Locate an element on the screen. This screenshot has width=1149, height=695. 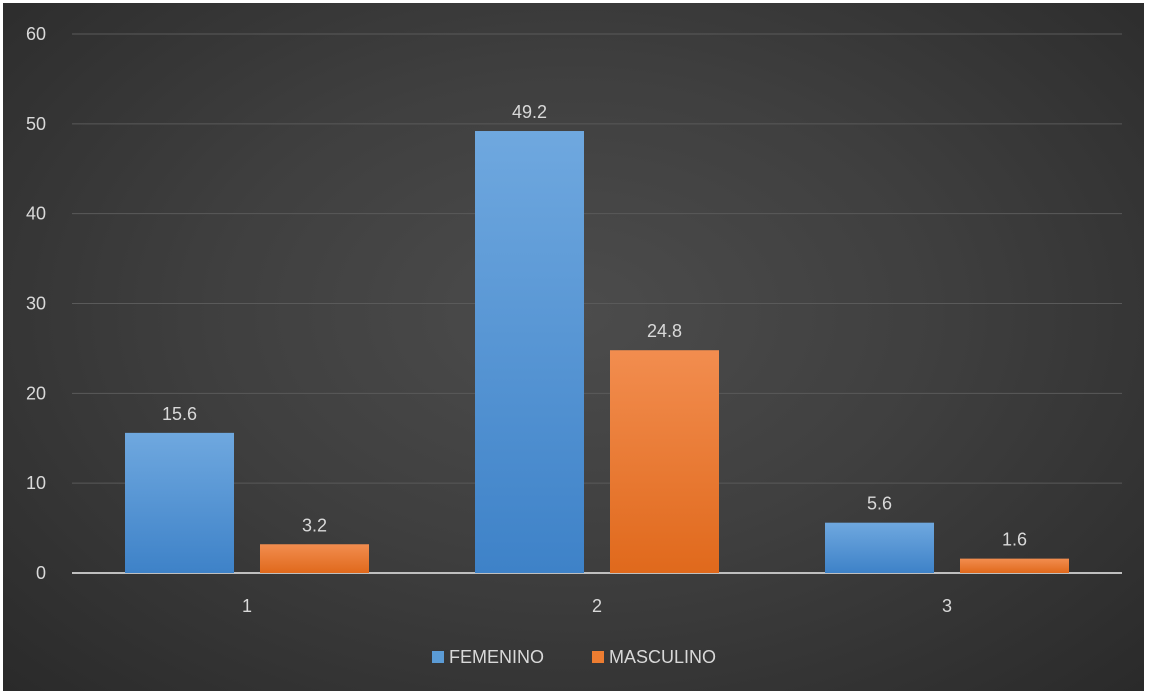
data-label: 3.2 is located at coordinates (314, 525).